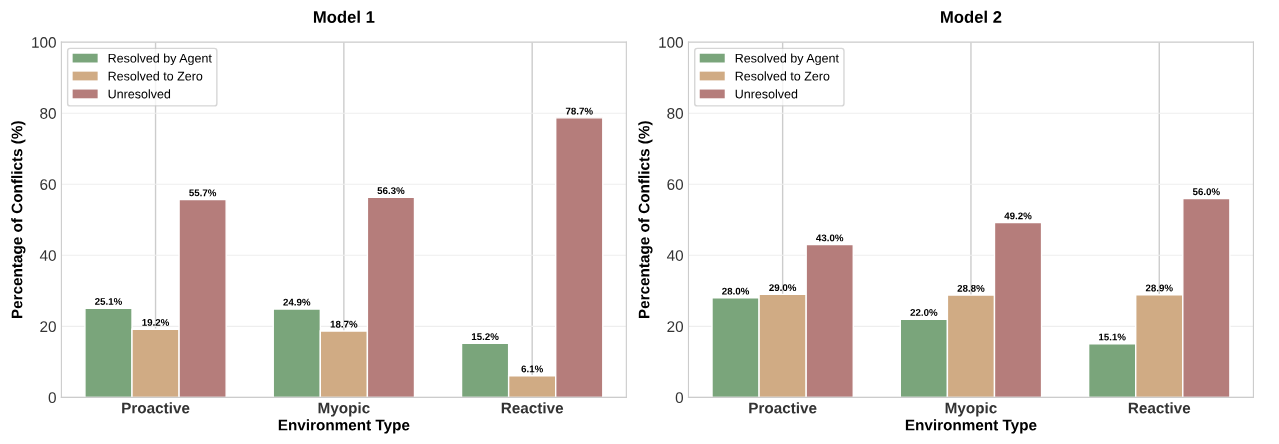  I want to click on data-label: 55.7%, so click(203, 193).